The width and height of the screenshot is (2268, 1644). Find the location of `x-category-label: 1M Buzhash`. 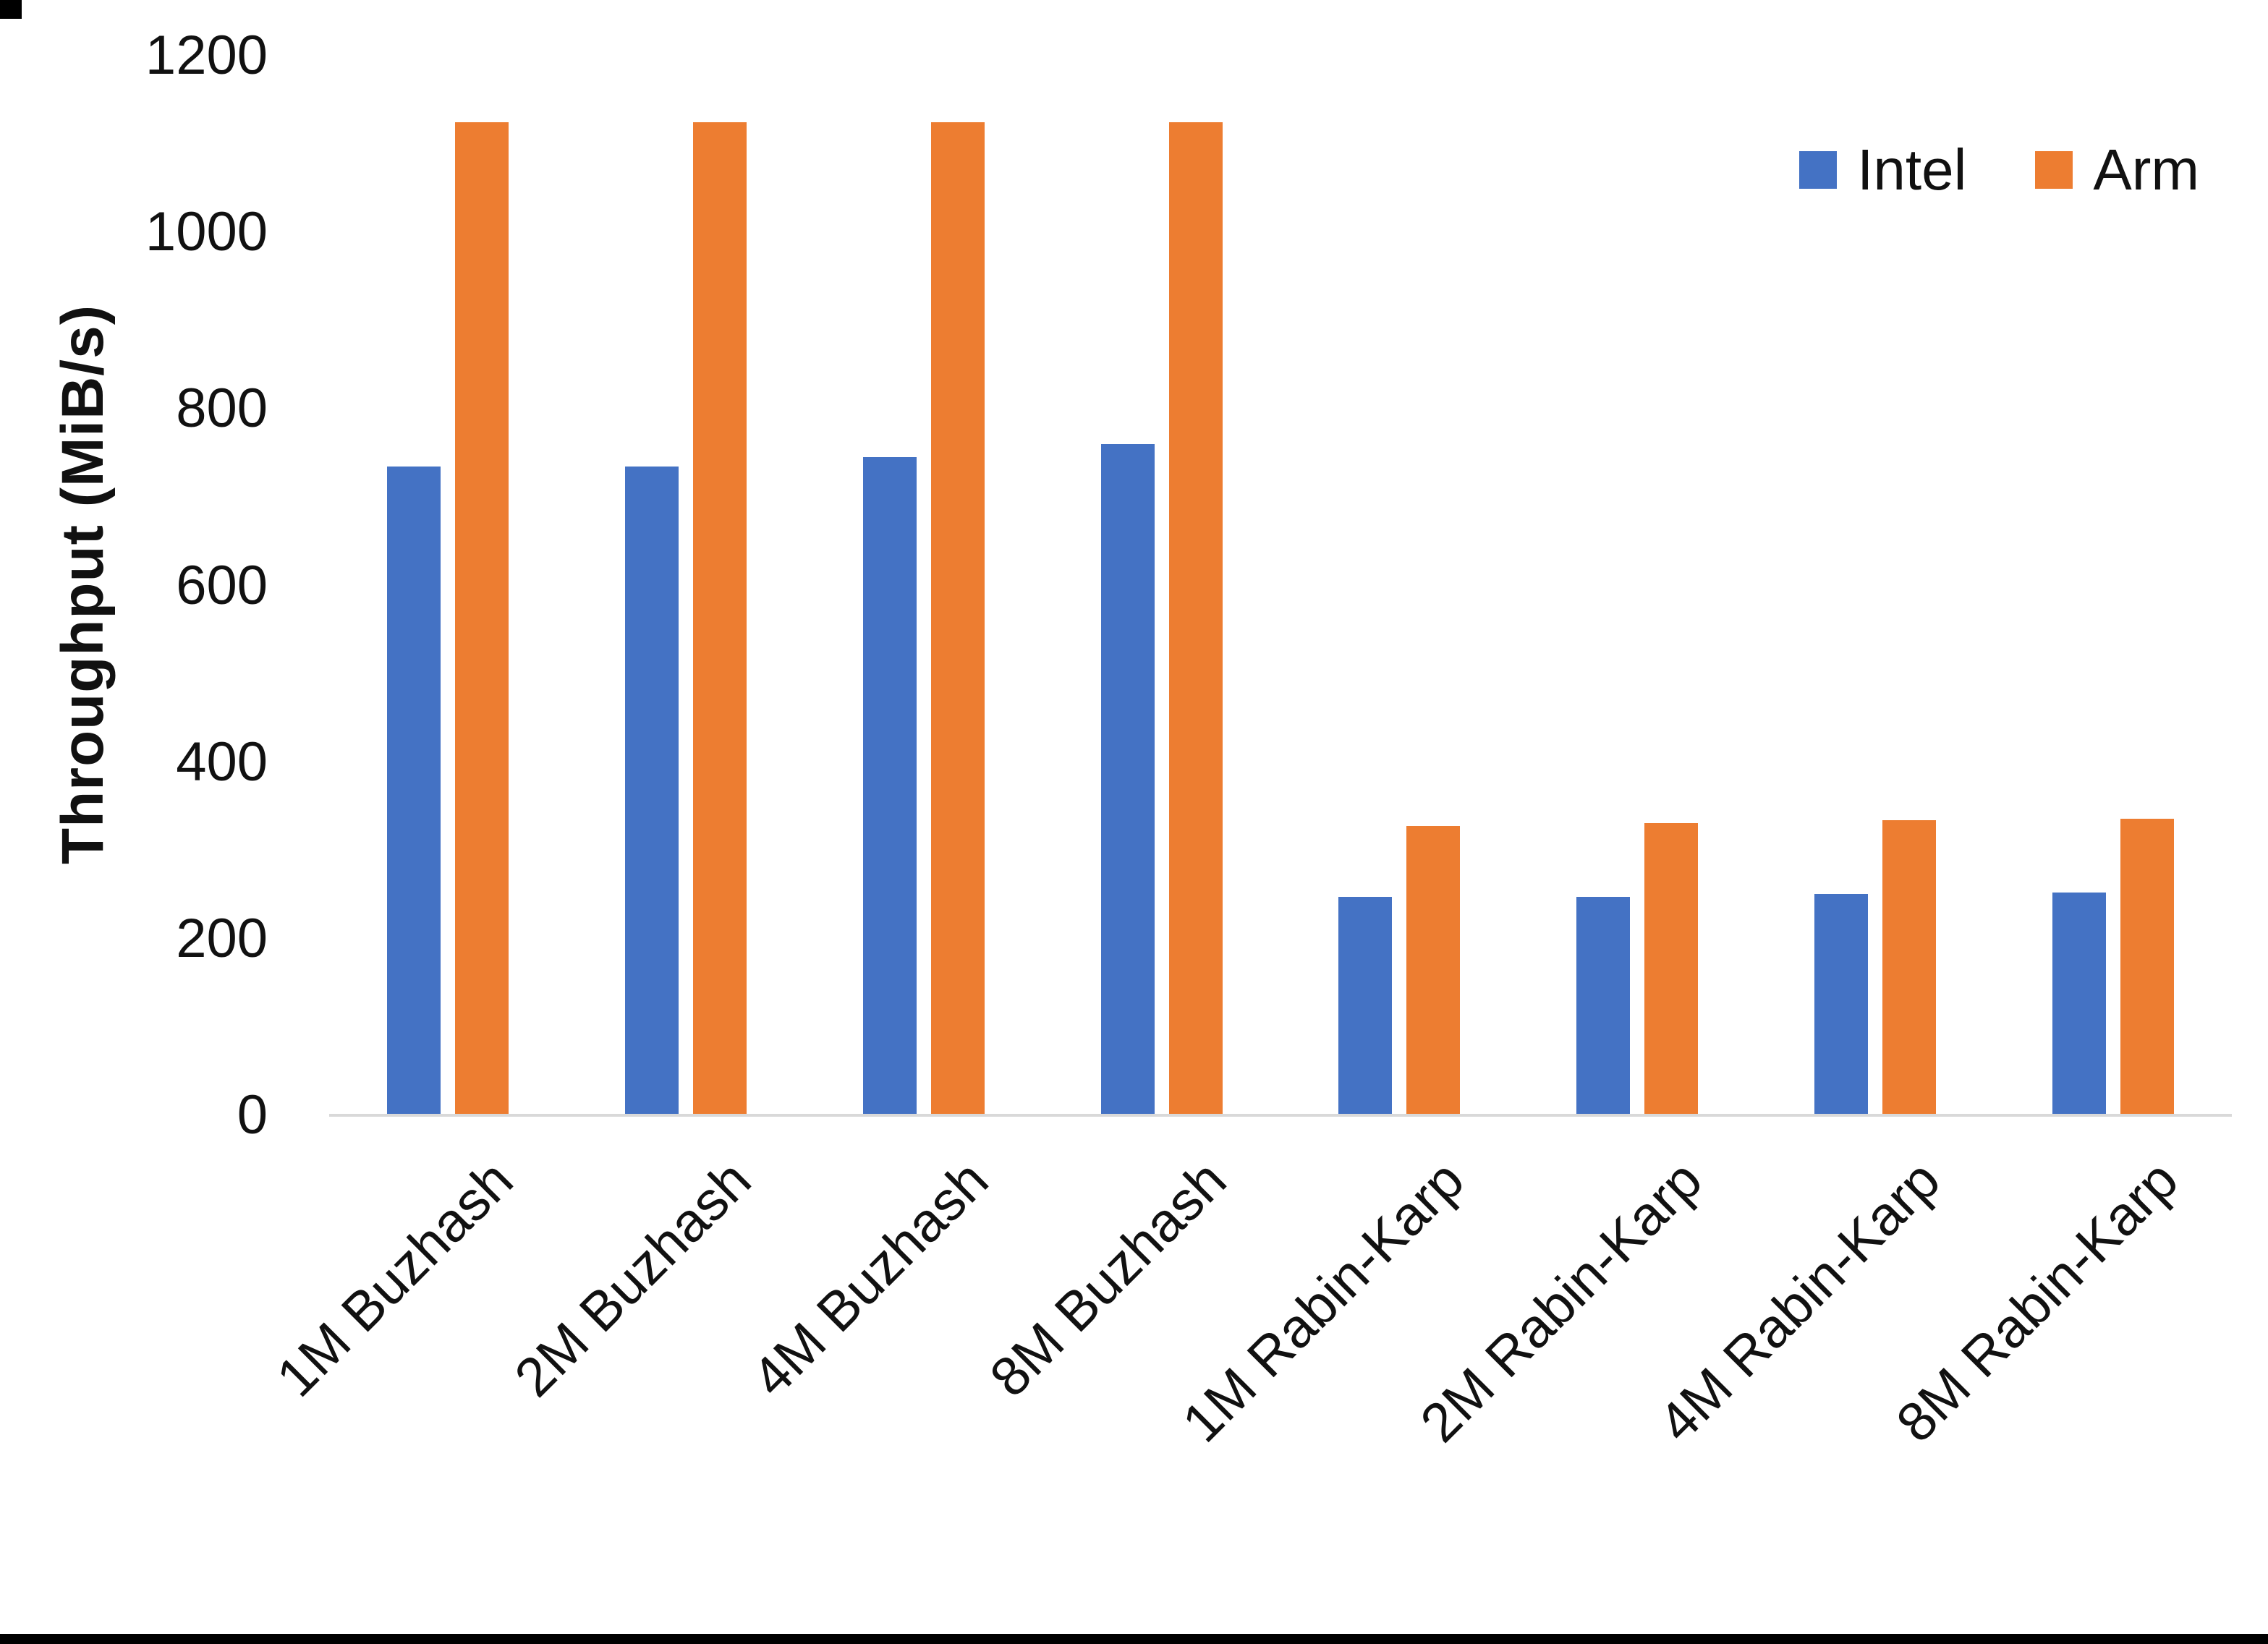

x-category-label: 1M Buzhash is located at coordinates (395, 1279).